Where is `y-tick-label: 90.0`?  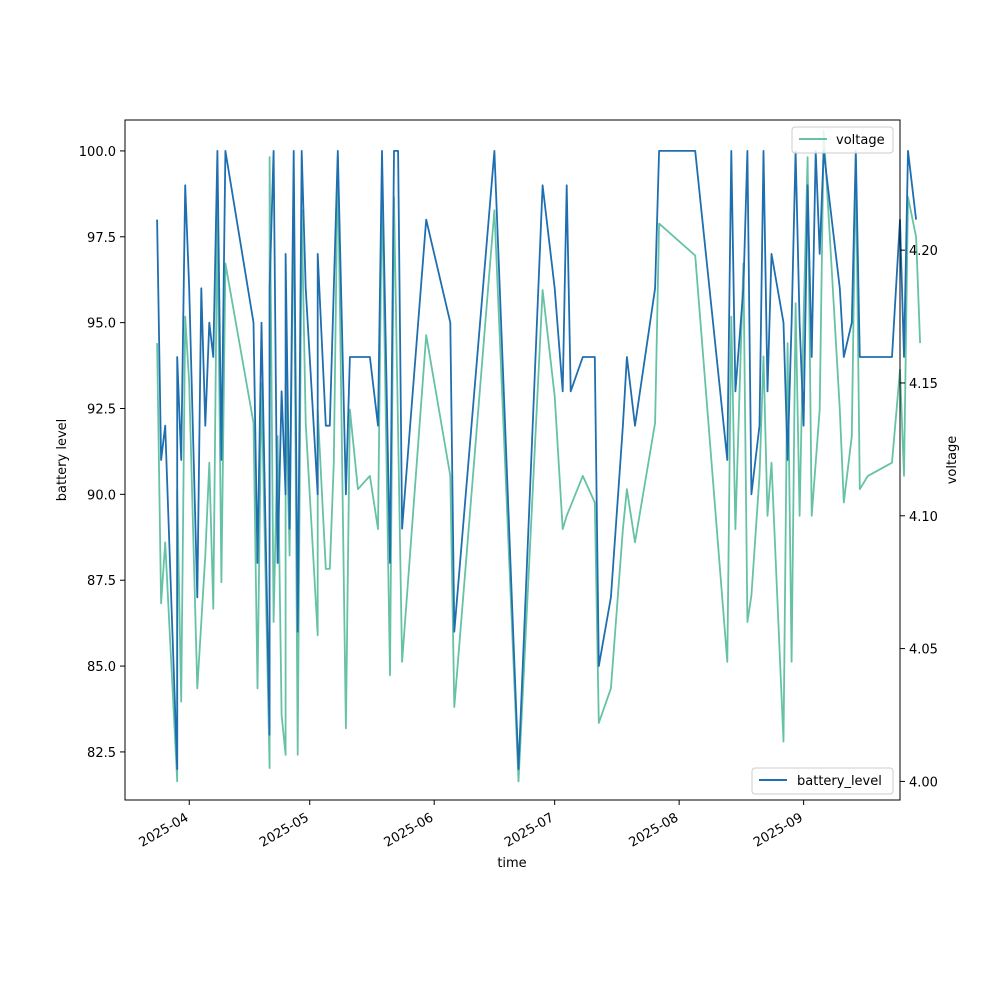 y-tick-label: 90.0 is located at coordinates (101, 495).